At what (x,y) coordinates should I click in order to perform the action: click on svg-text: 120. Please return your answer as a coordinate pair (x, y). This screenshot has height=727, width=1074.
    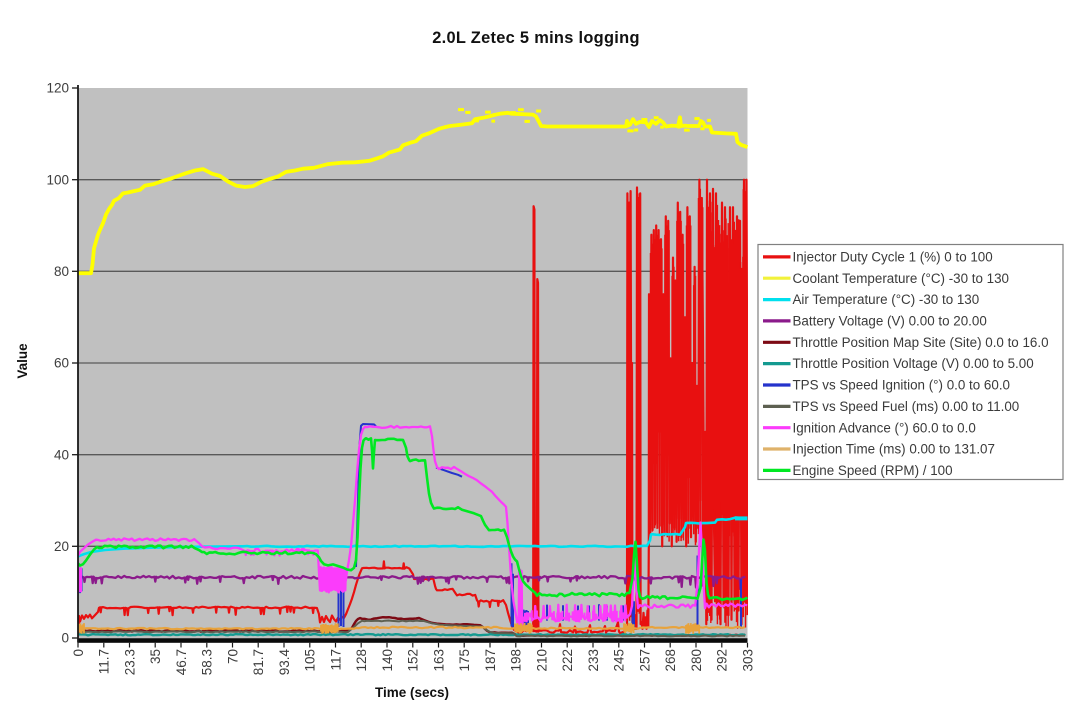
    Looking at the image, I should click on (57, 88).